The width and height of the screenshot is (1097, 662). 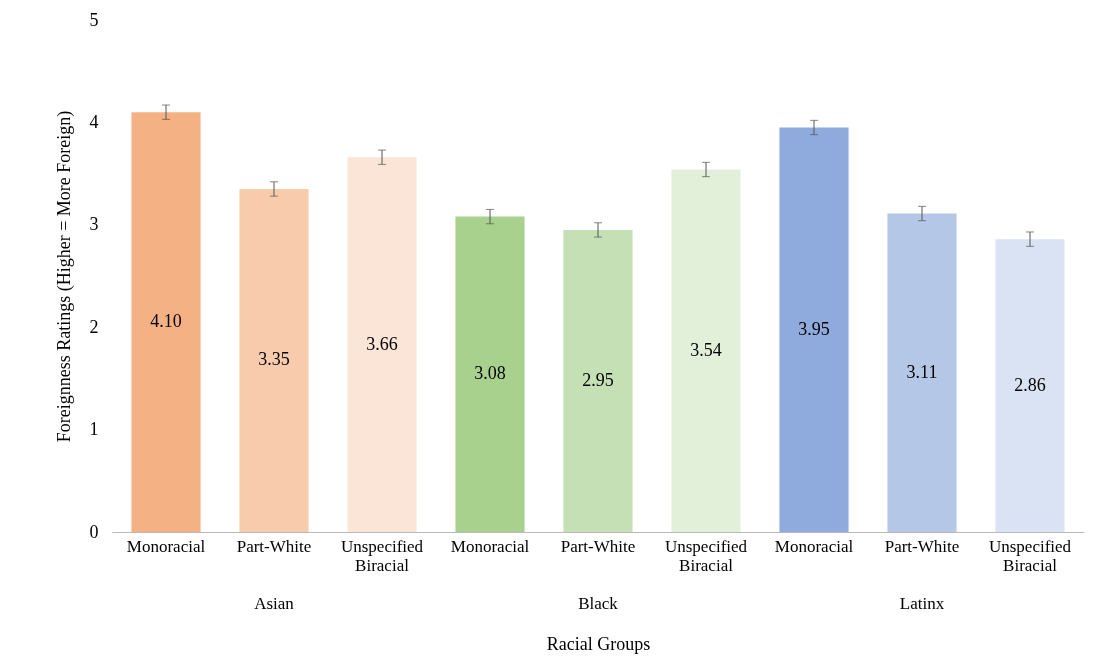 I want to click on data-label: 3.54, so click(x=706, y=349).